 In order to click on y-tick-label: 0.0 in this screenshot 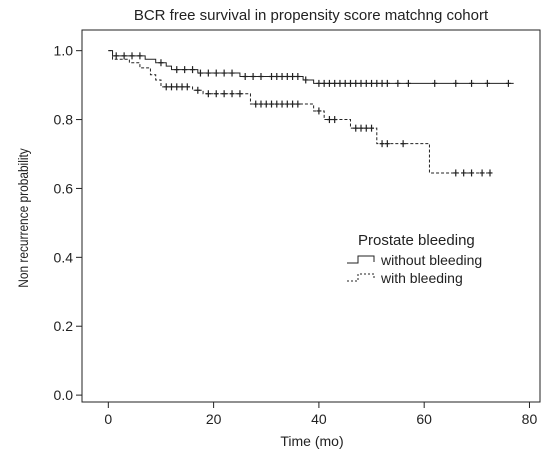, I will do `click(64, 395)`.